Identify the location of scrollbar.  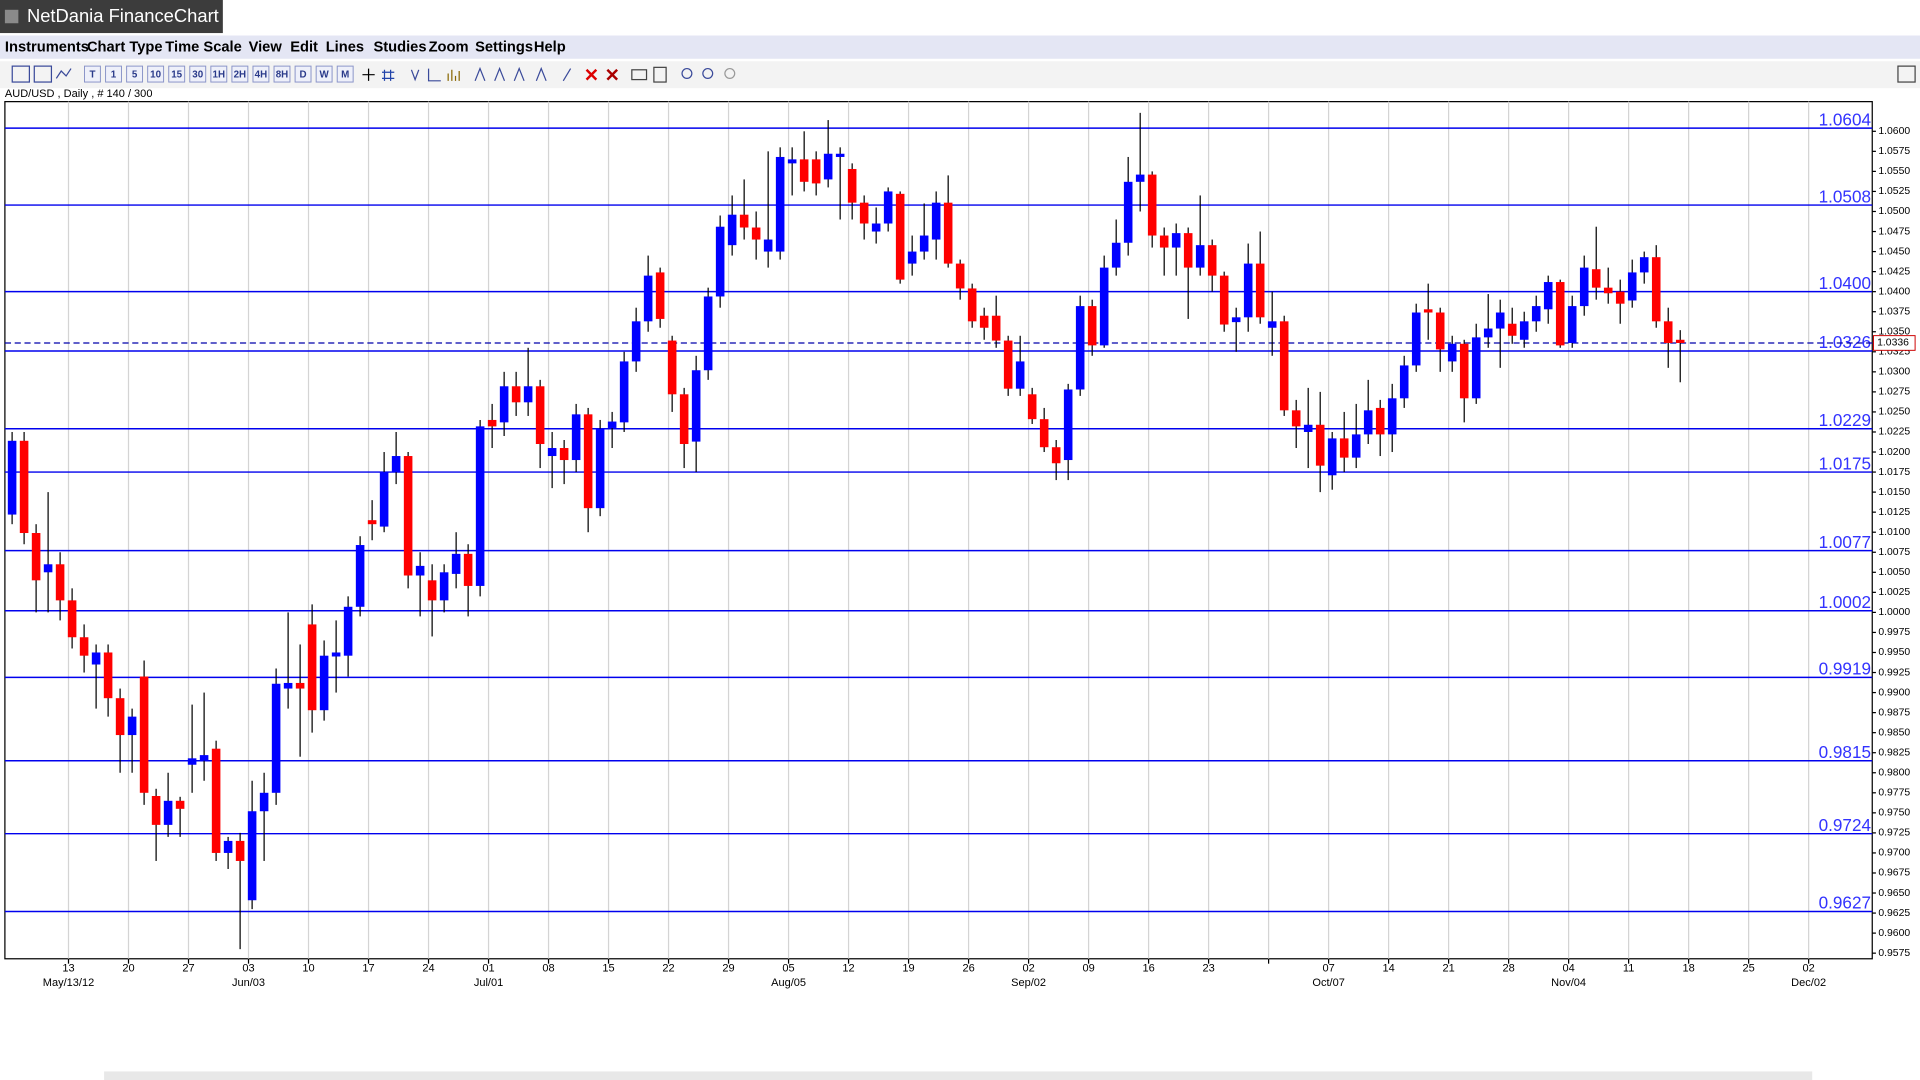
(958, 1075).